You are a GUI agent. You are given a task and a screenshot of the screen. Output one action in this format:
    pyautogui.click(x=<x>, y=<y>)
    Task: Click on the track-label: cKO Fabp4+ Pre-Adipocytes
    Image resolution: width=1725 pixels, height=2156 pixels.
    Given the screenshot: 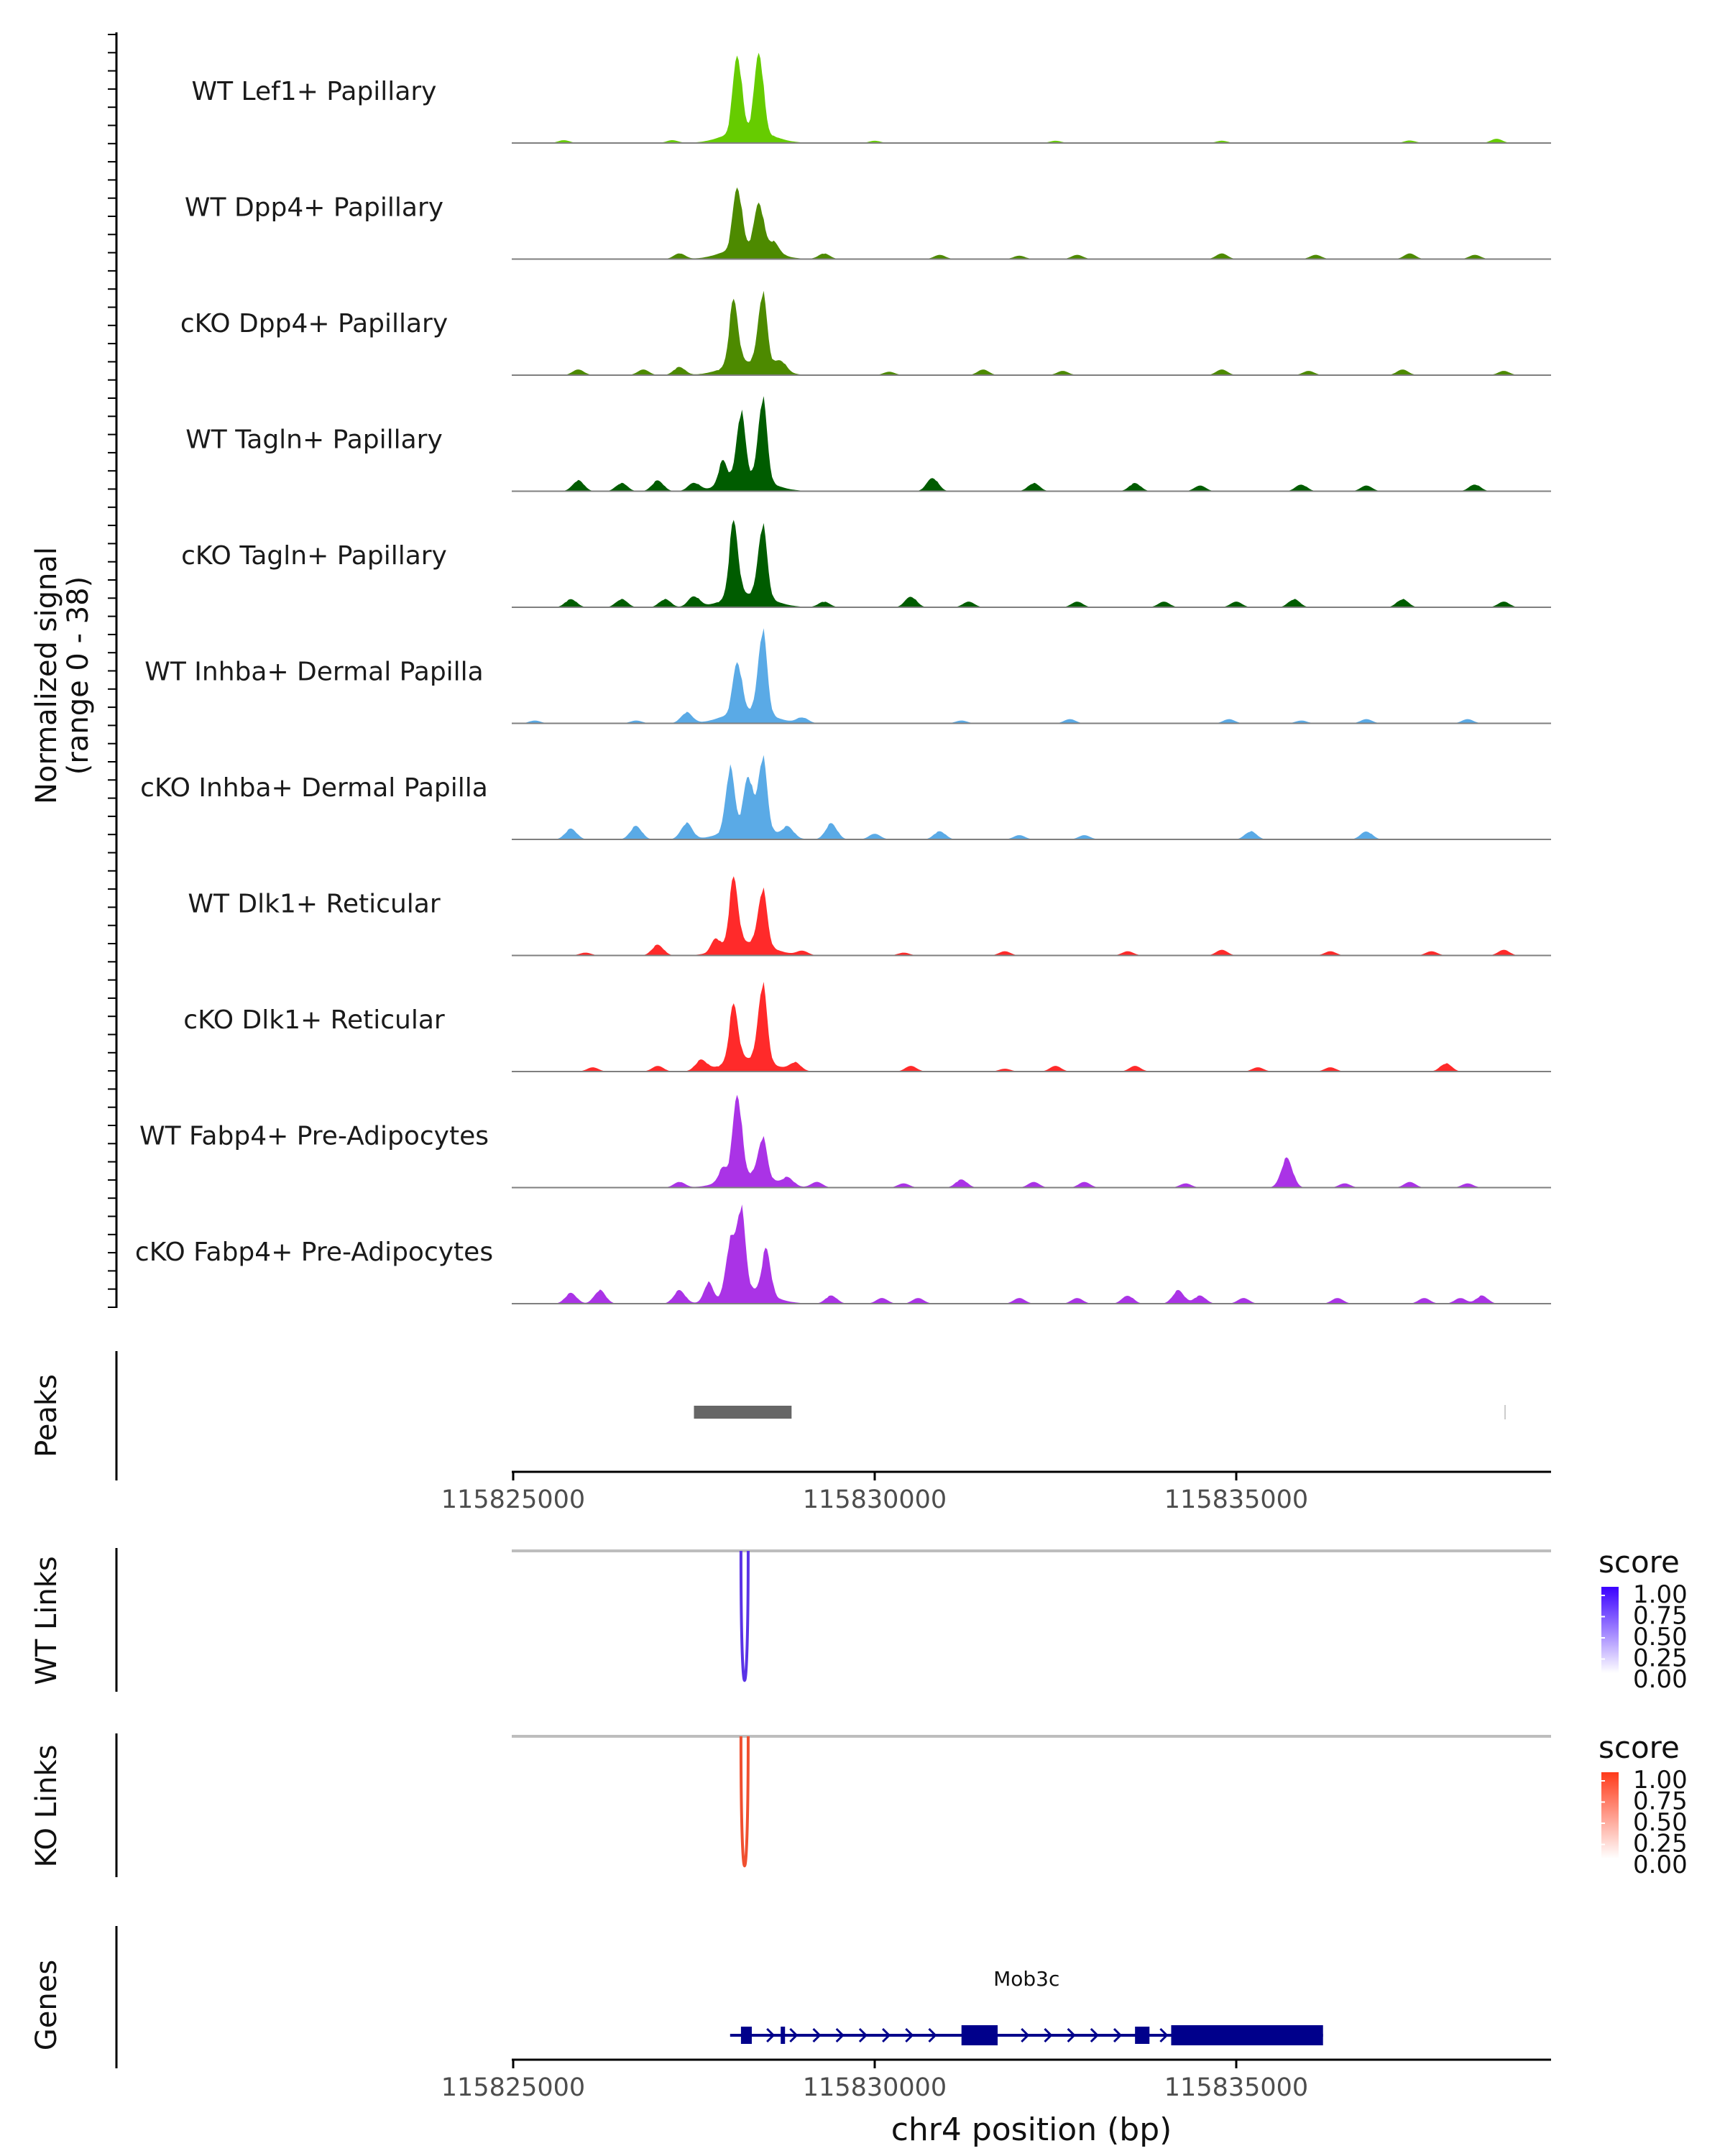 What is the action you would take?
    pyautogui.click(x=314, y=1252)
    